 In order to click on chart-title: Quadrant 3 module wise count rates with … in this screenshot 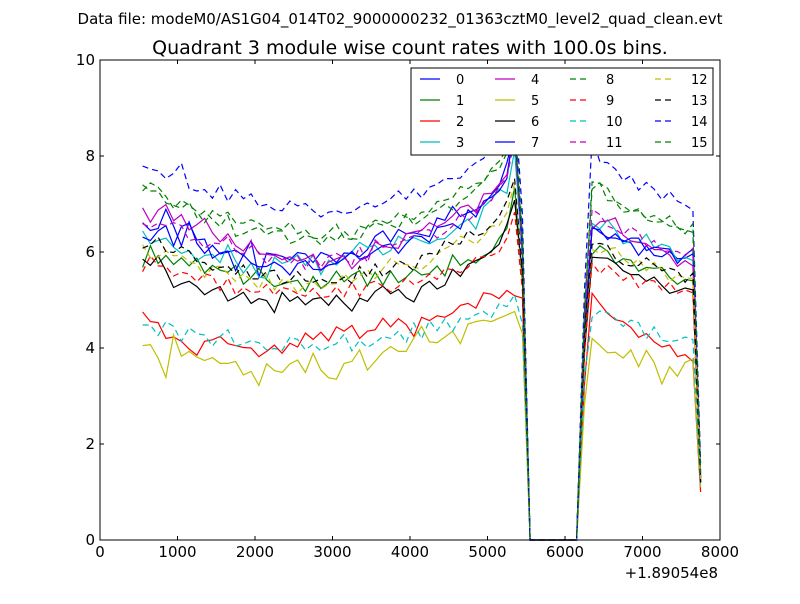, I will do `click(410, 48)`.